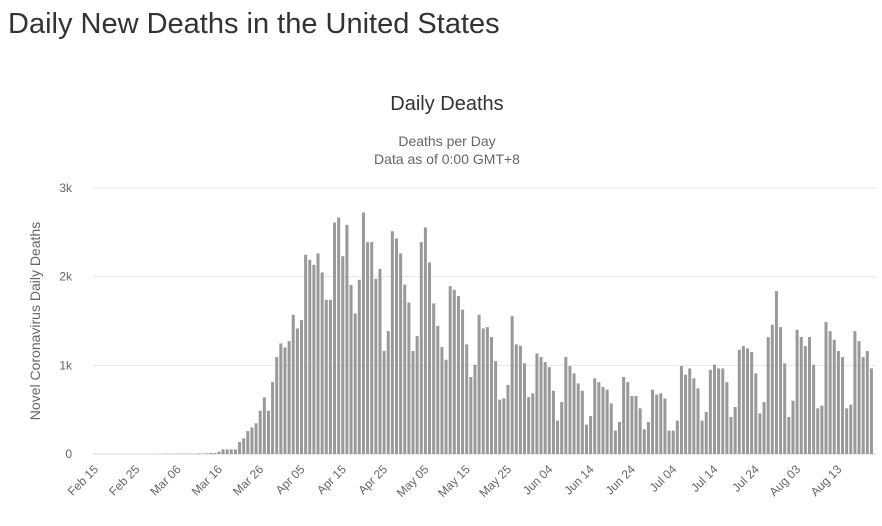 The height and width of the screenshot is (526, 882). What do you see at coordinates (413, 481) in the screenshot?
I see `x-tick-label: May 05` at bounding box center [413, 481].